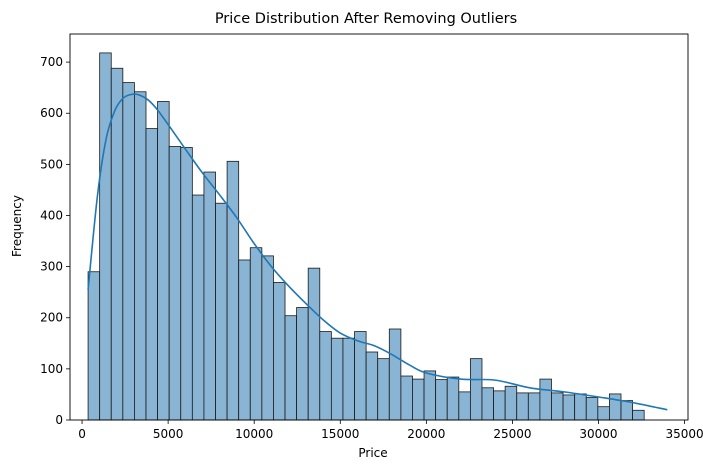 This screenshot has width=703, height=470. What do you see at coordinates (426, 434) in the screenshot?
I see `x-tick-label: 20000` at bounding box center [426, 434].